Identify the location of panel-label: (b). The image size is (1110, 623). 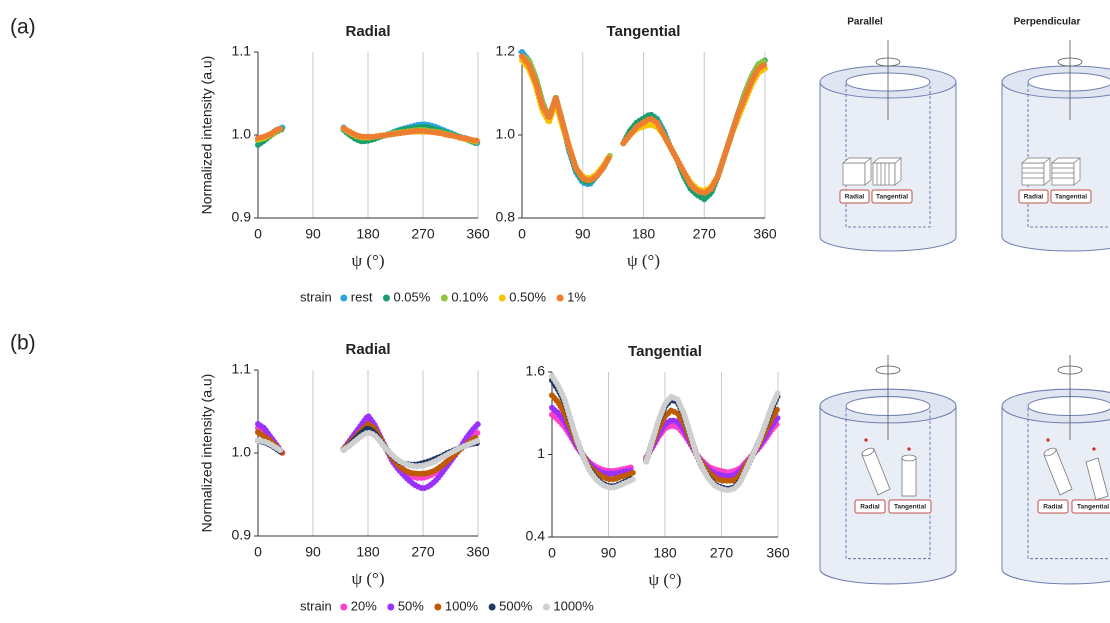
(23, 343).